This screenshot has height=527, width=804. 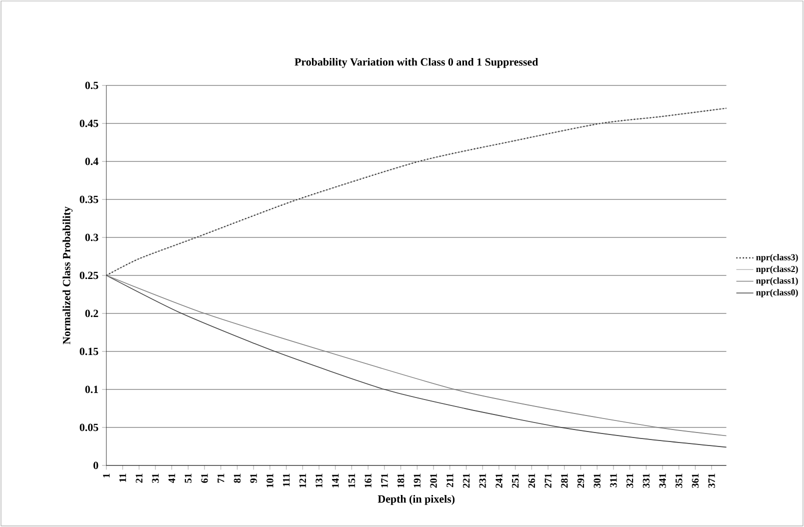 I want to click on y-tick-label: 0.5, so click(x=91, y=86).